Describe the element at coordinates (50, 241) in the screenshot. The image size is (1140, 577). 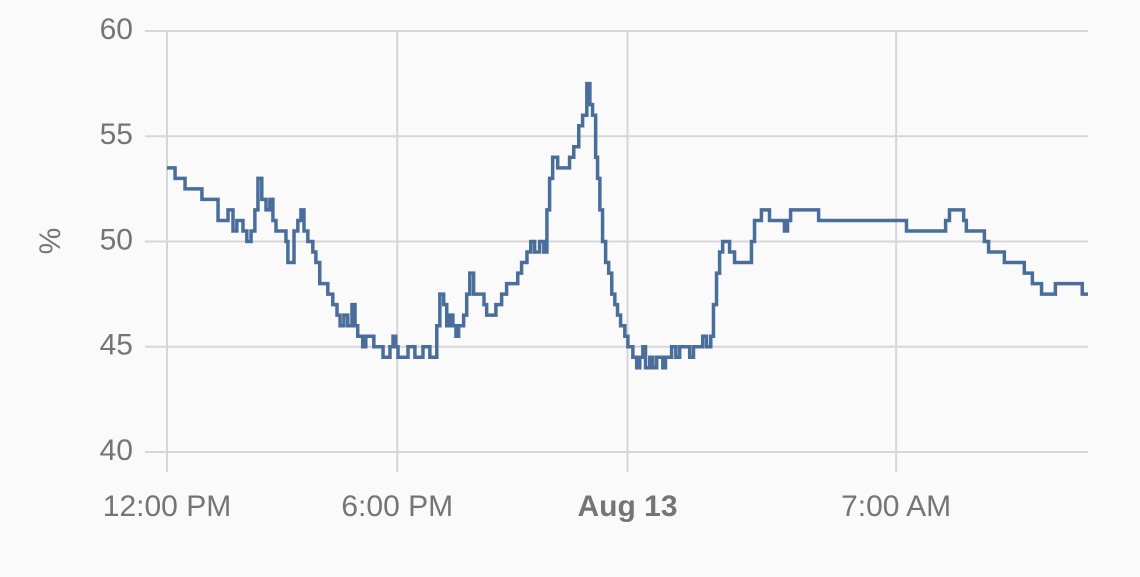
I see `y-axis-label: %` at that location.